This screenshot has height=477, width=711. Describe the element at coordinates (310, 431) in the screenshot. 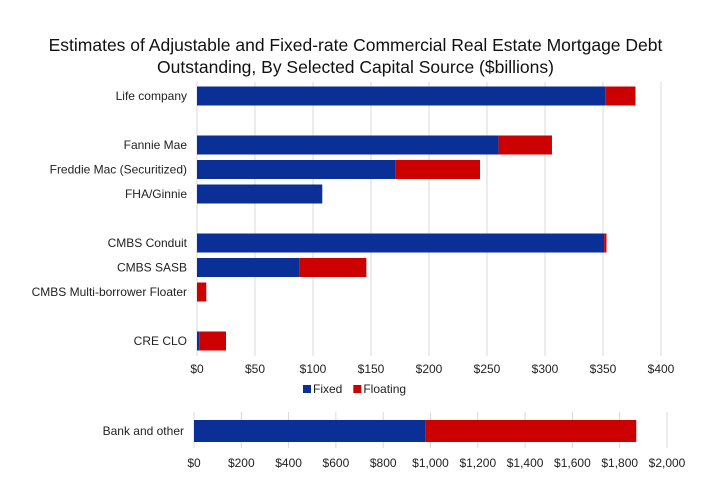

I see `bottom-bar-fixed-bank-and-other` at that location.